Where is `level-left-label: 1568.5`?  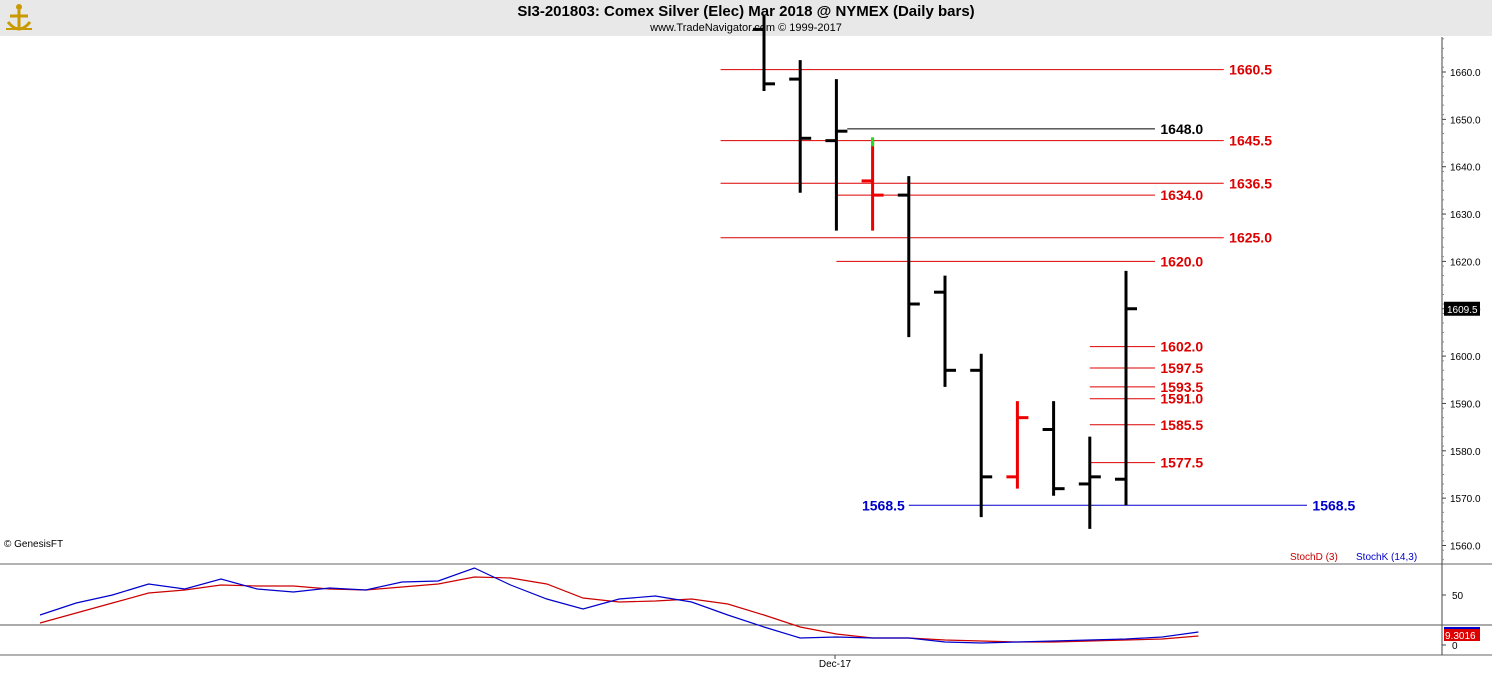 level-left-label: 1568.5 is located at coordinates (883, 505).